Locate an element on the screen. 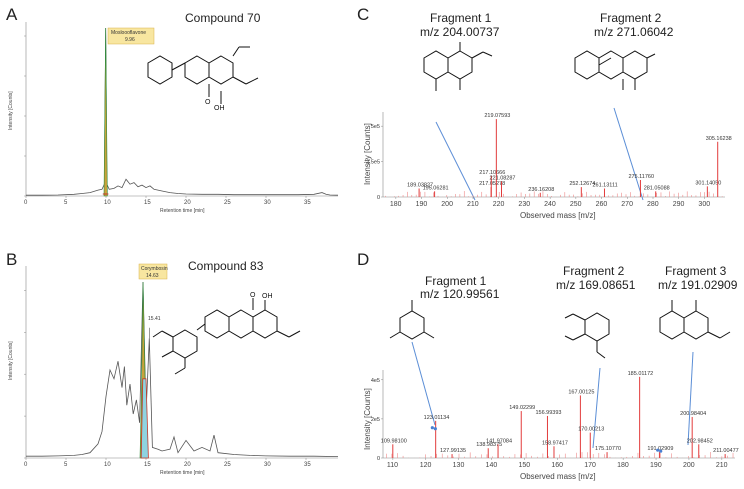 This screenshot has height=489, width=744. panel-b-structure is located at coordinates (226, 336).